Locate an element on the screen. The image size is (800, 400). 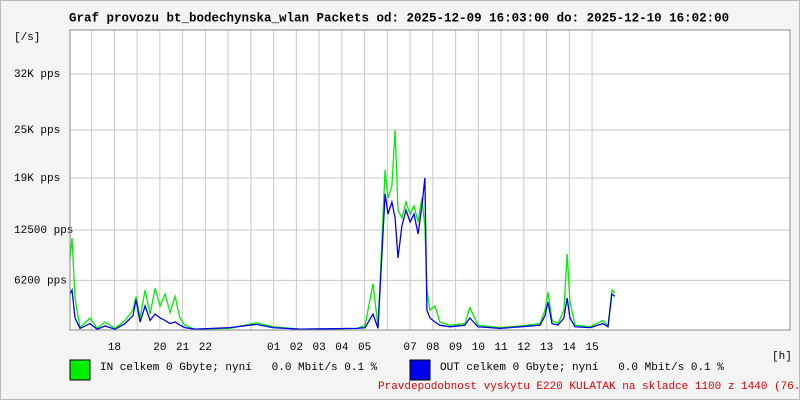
x-tick-label: 02 is located at coordinates (296, 348).